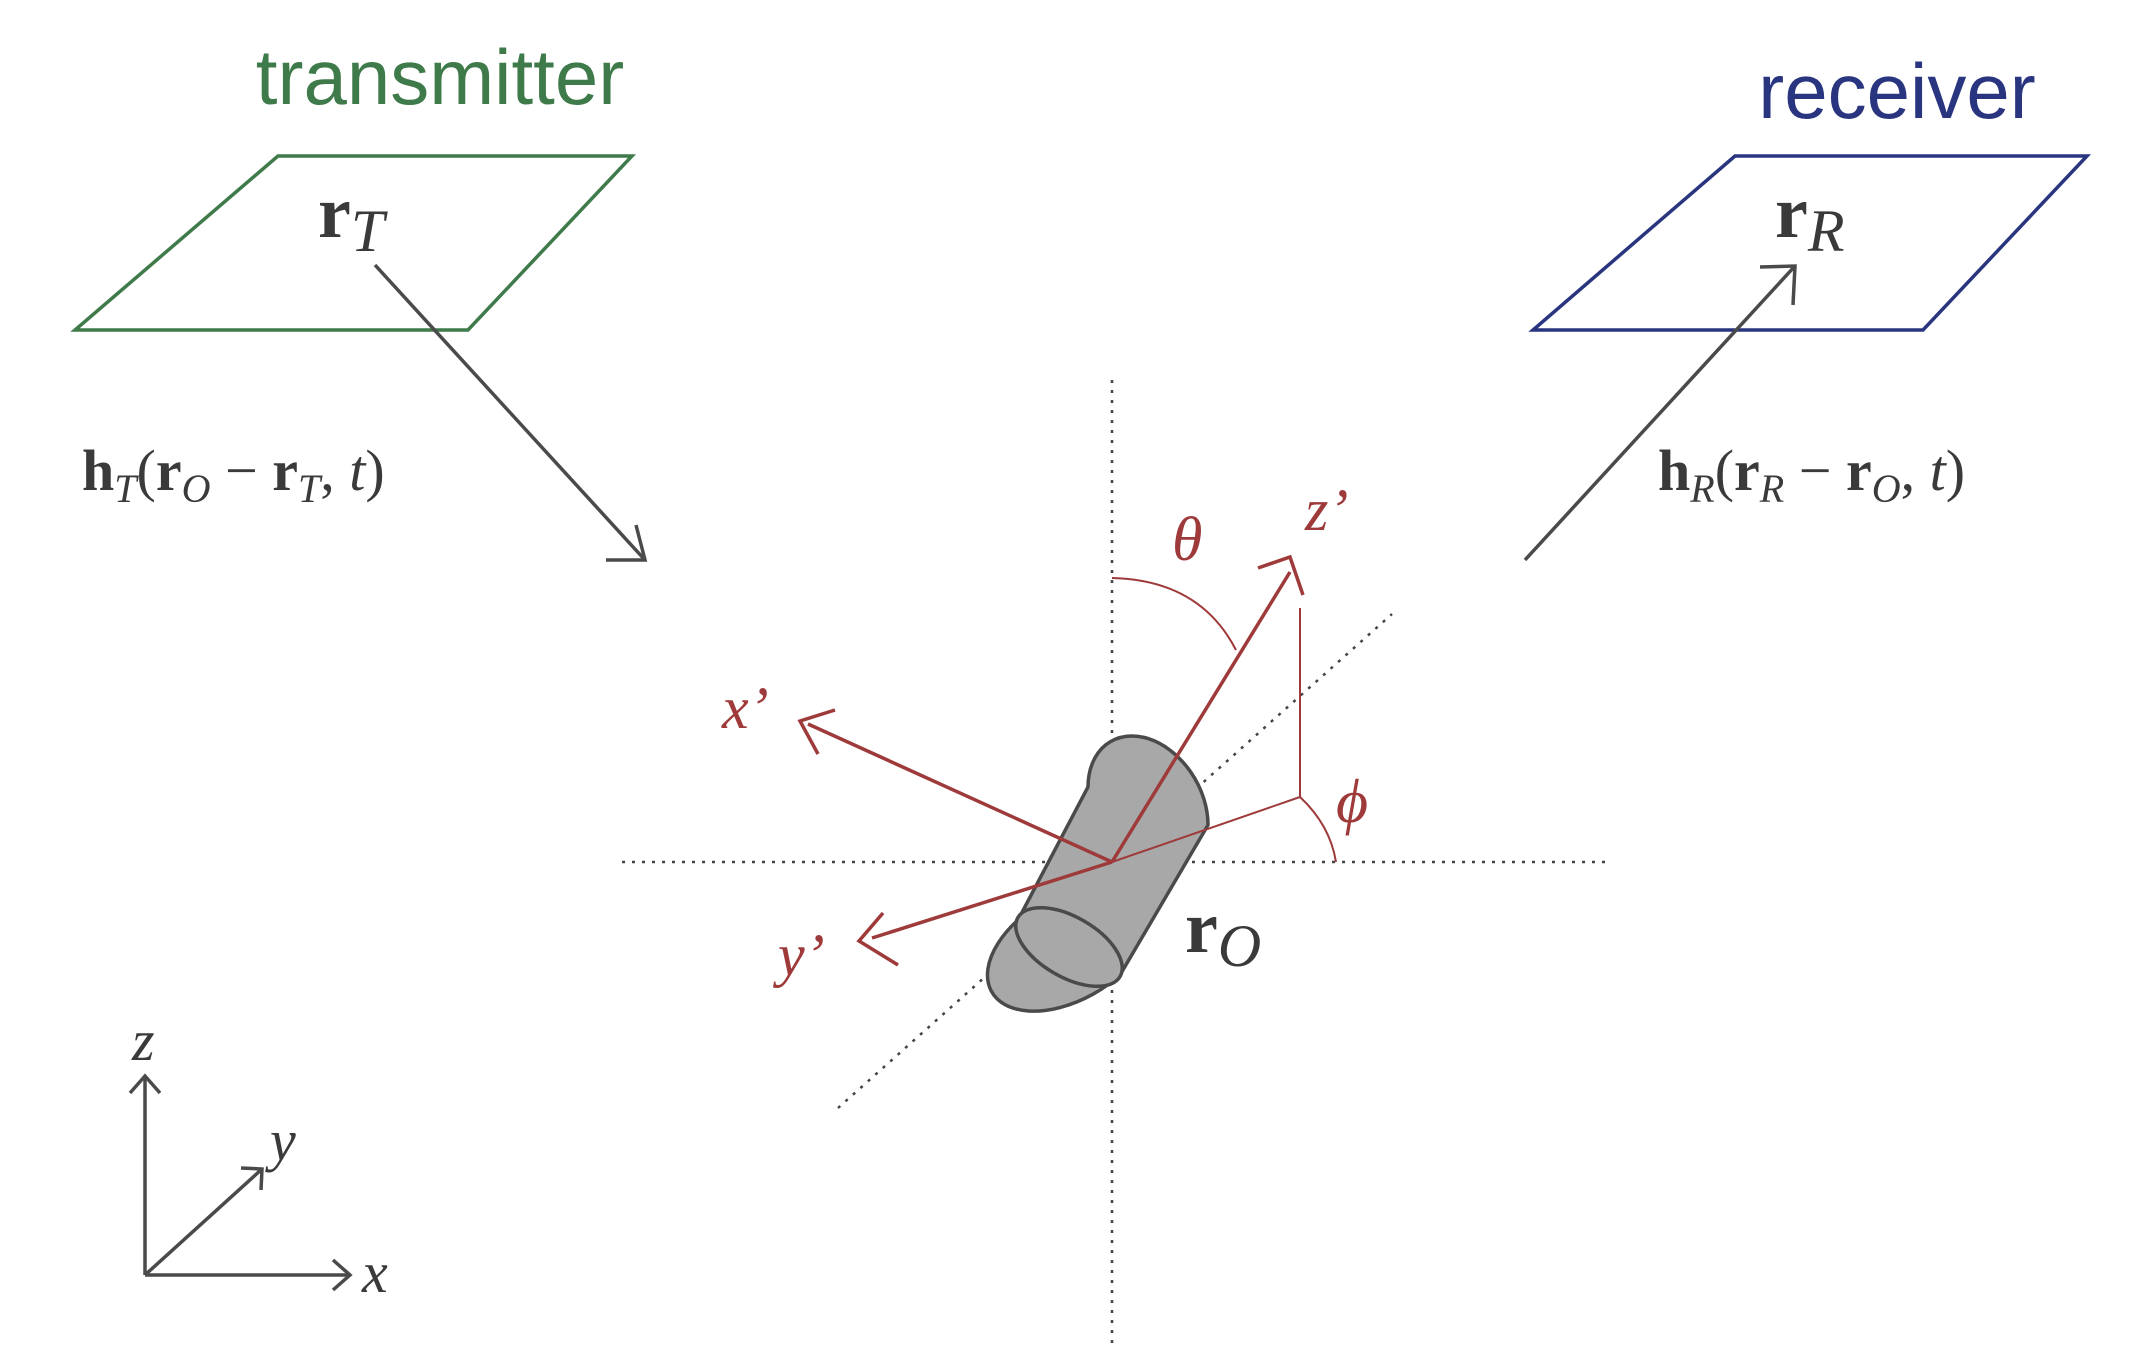 Image resolution: width=2145 pixels, height=1359 pixels. I want to click on body-frame, so click(1067, 760).